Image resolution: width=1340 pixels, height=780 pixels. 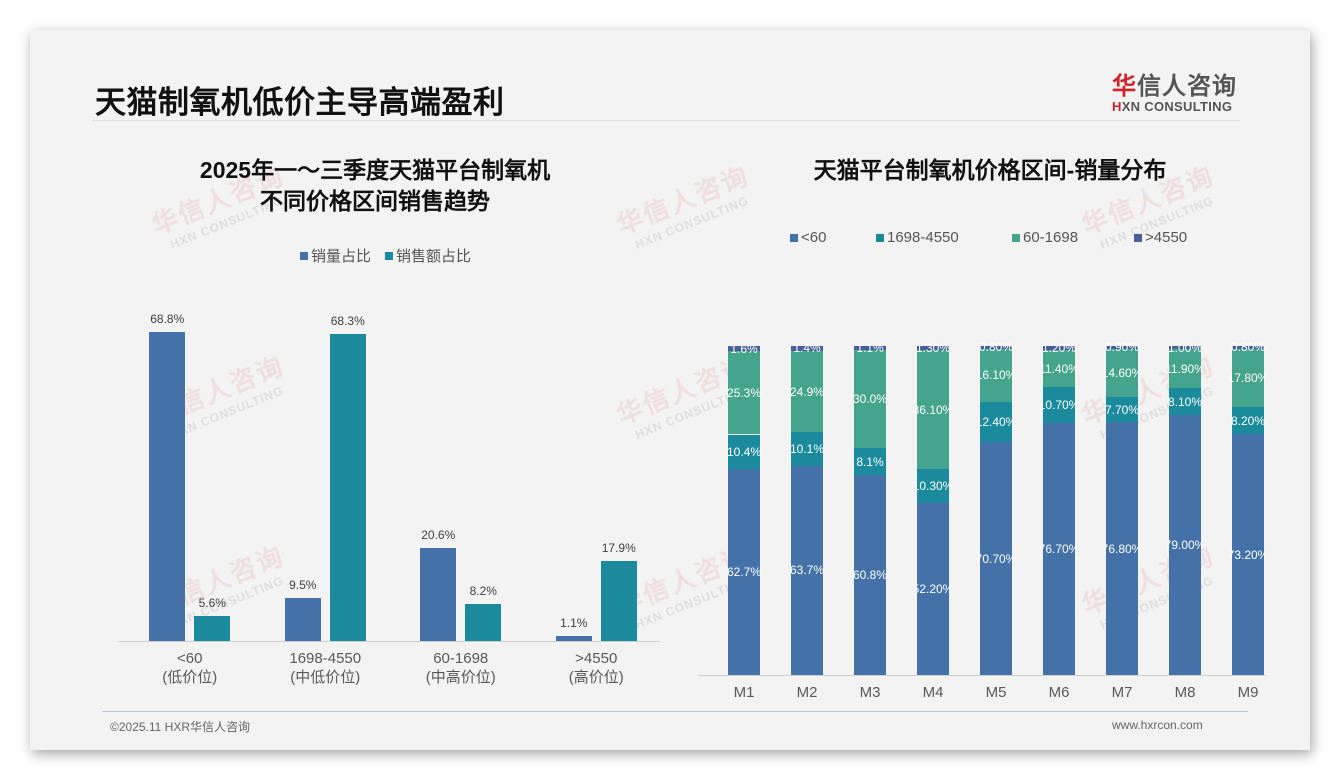 I want to click on segment-label: 25.3%, so click(x=744, y=392).